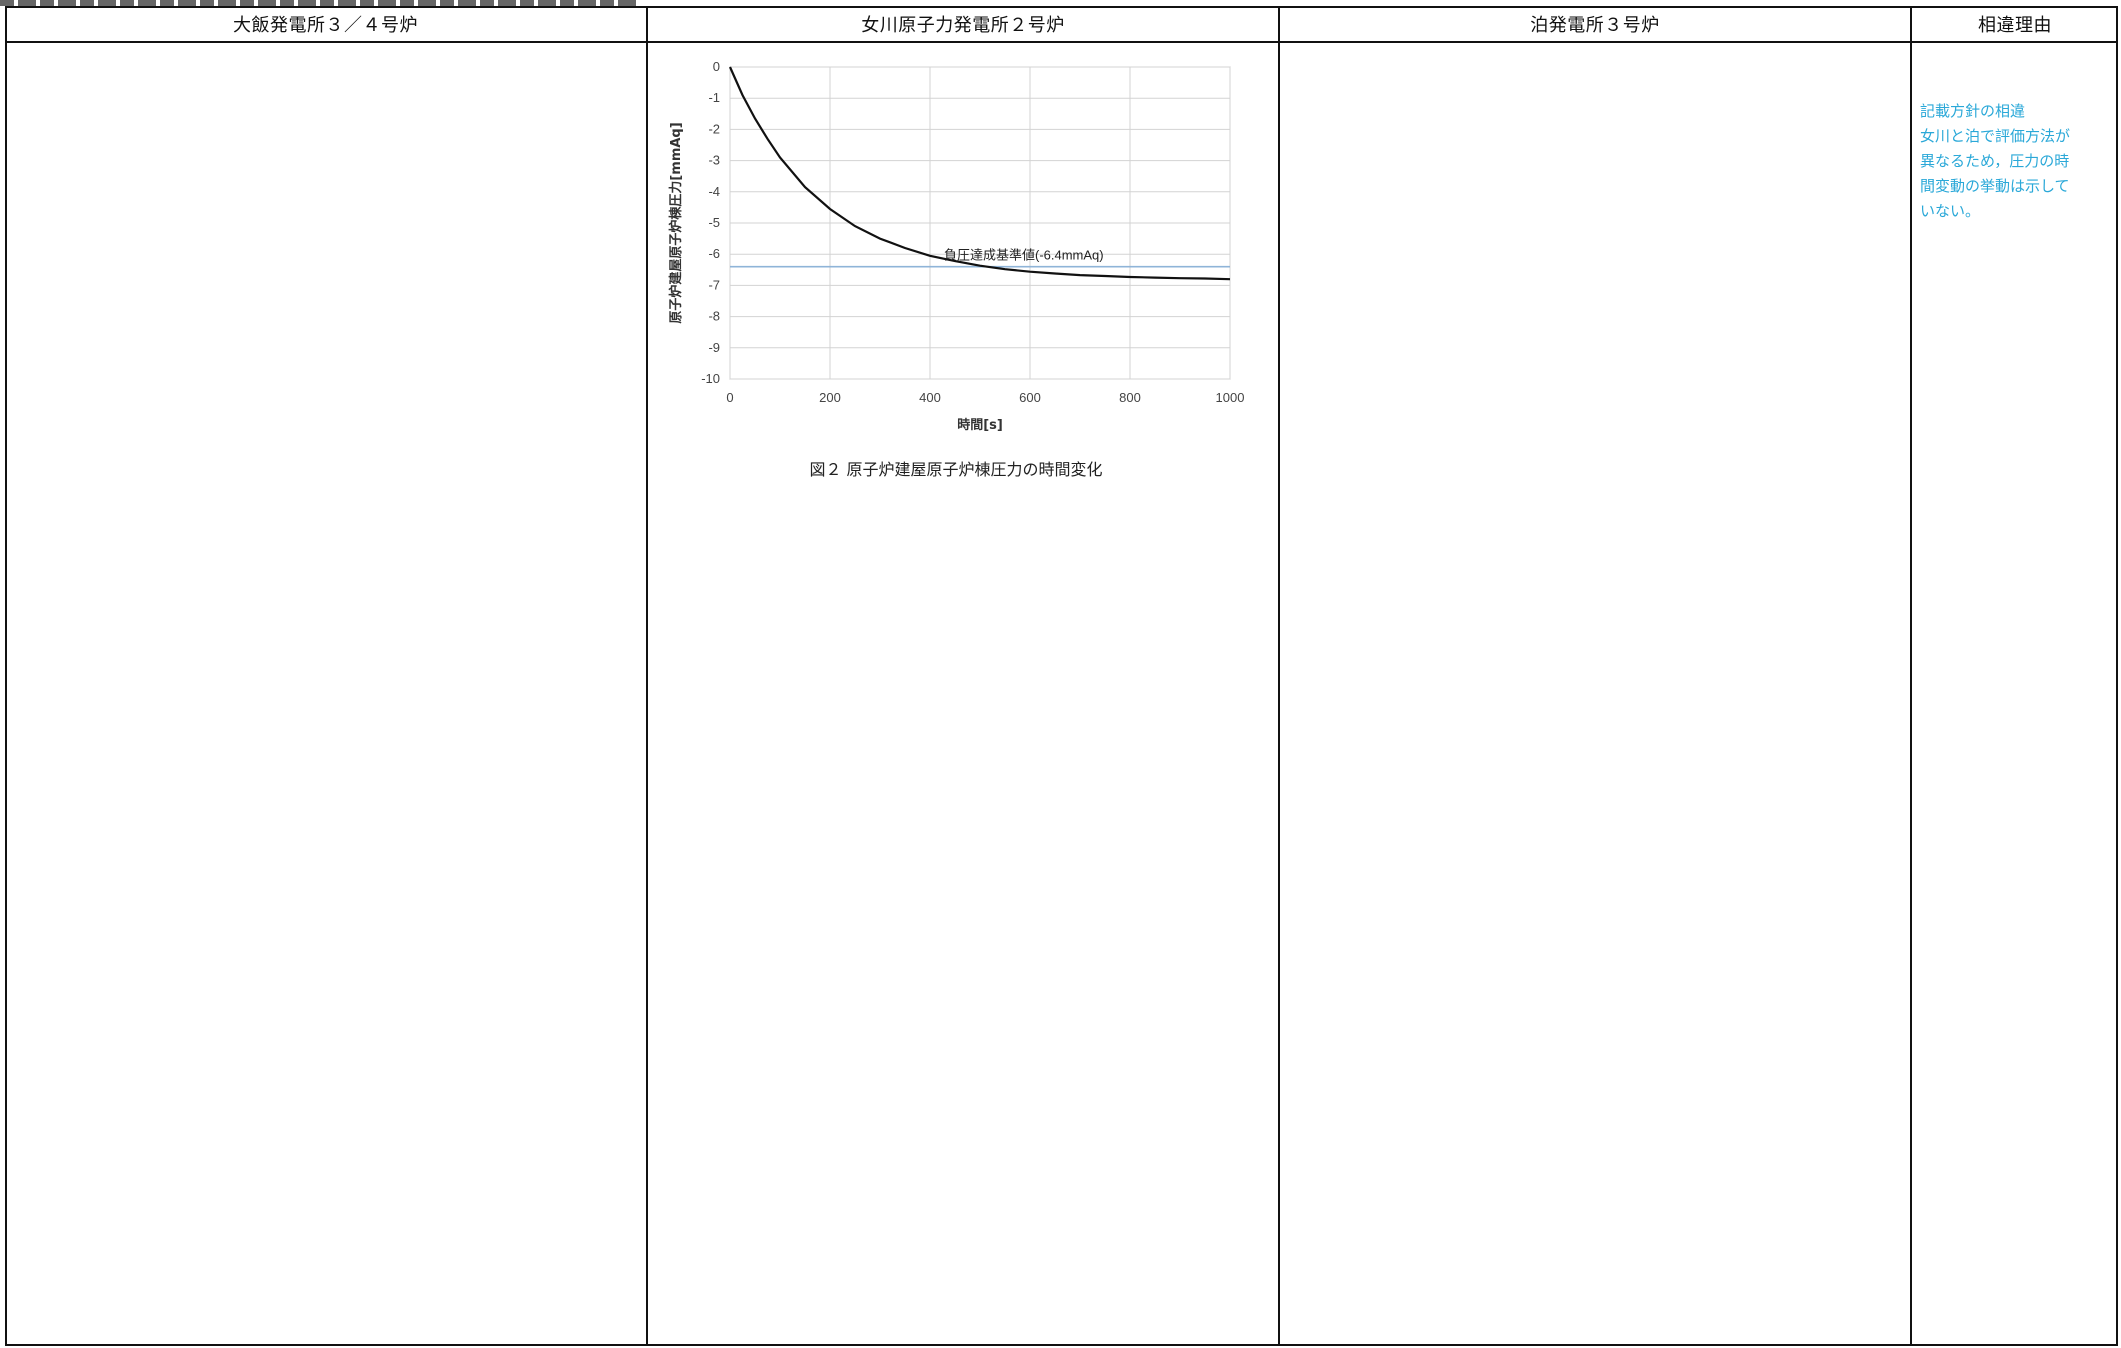  What do you see at coordinates (714, 347) in the screenshot?
I see `y-tick-label: -9` at bounding box center [714, 347].